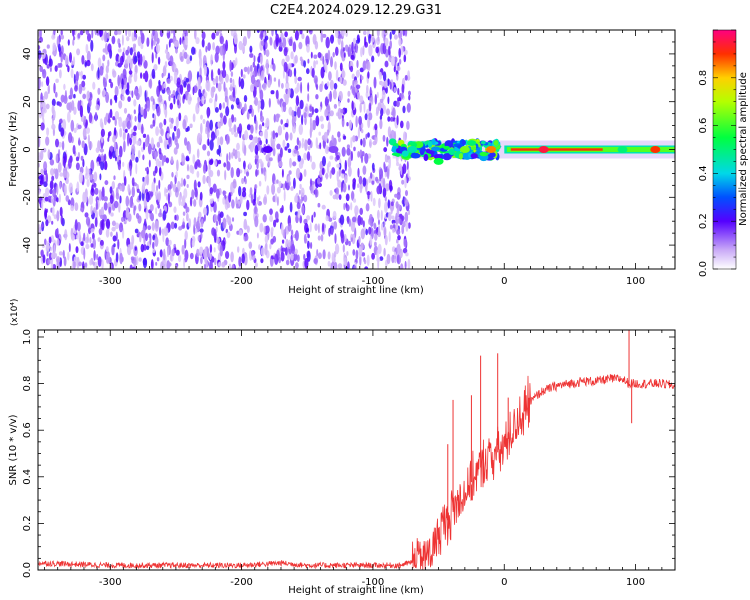 The image size is (750, 600). Describe the element at coordinates (27, 523) in the screenshot. I see `y-tick-label: 0.2` at that location.